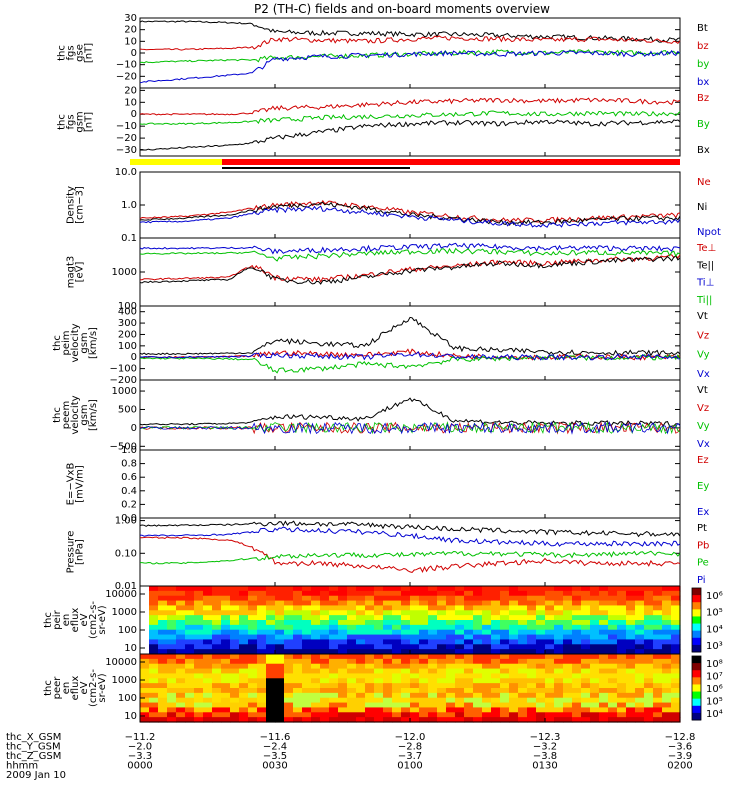 This screenshot has width=750, height=800. What do you see at coordinates (75, 688) in the screenshot?
I see `y-axis-label: eflux` at bounding box center [75, 688].